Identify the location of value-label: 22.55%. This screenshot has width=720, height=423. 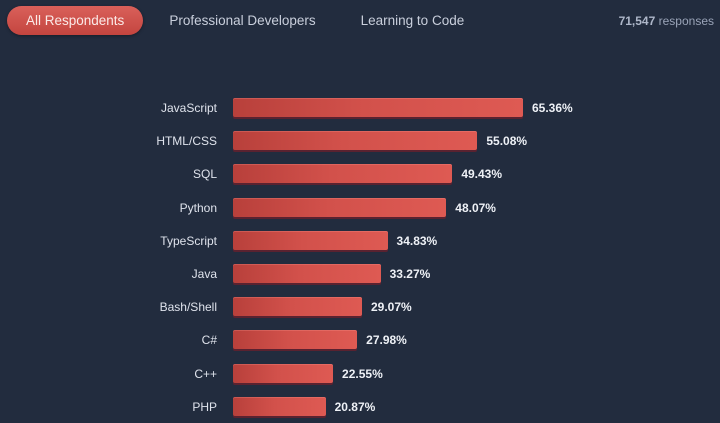
(362, 373).